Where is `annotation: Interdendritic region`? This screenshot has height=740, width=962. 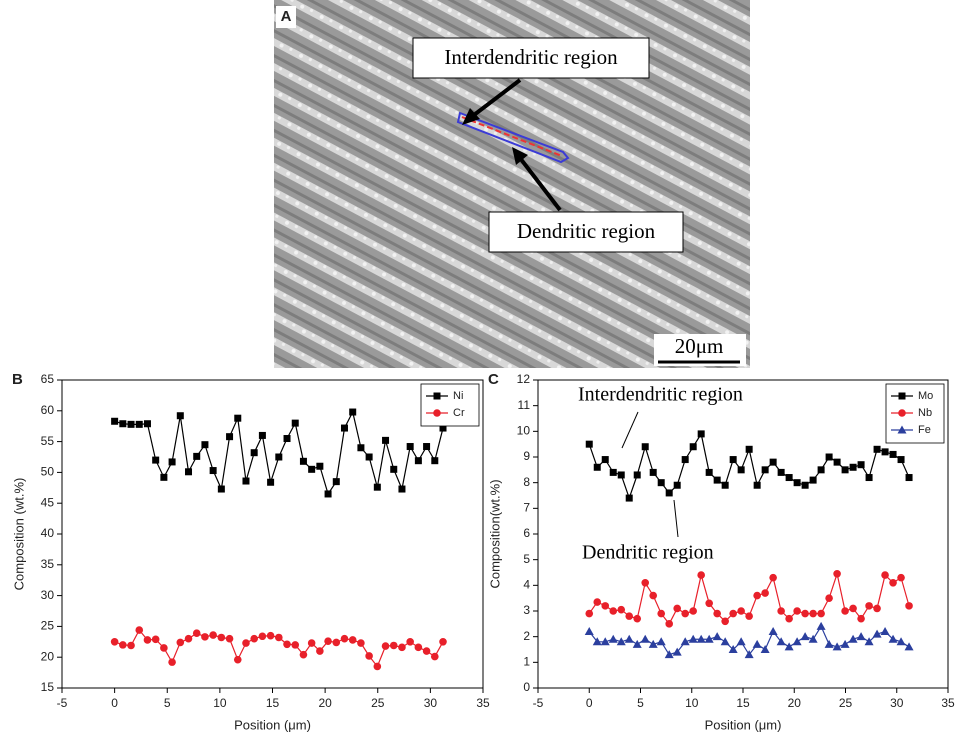
annotation: Interdendritic region is located at coordinates (660, 395).